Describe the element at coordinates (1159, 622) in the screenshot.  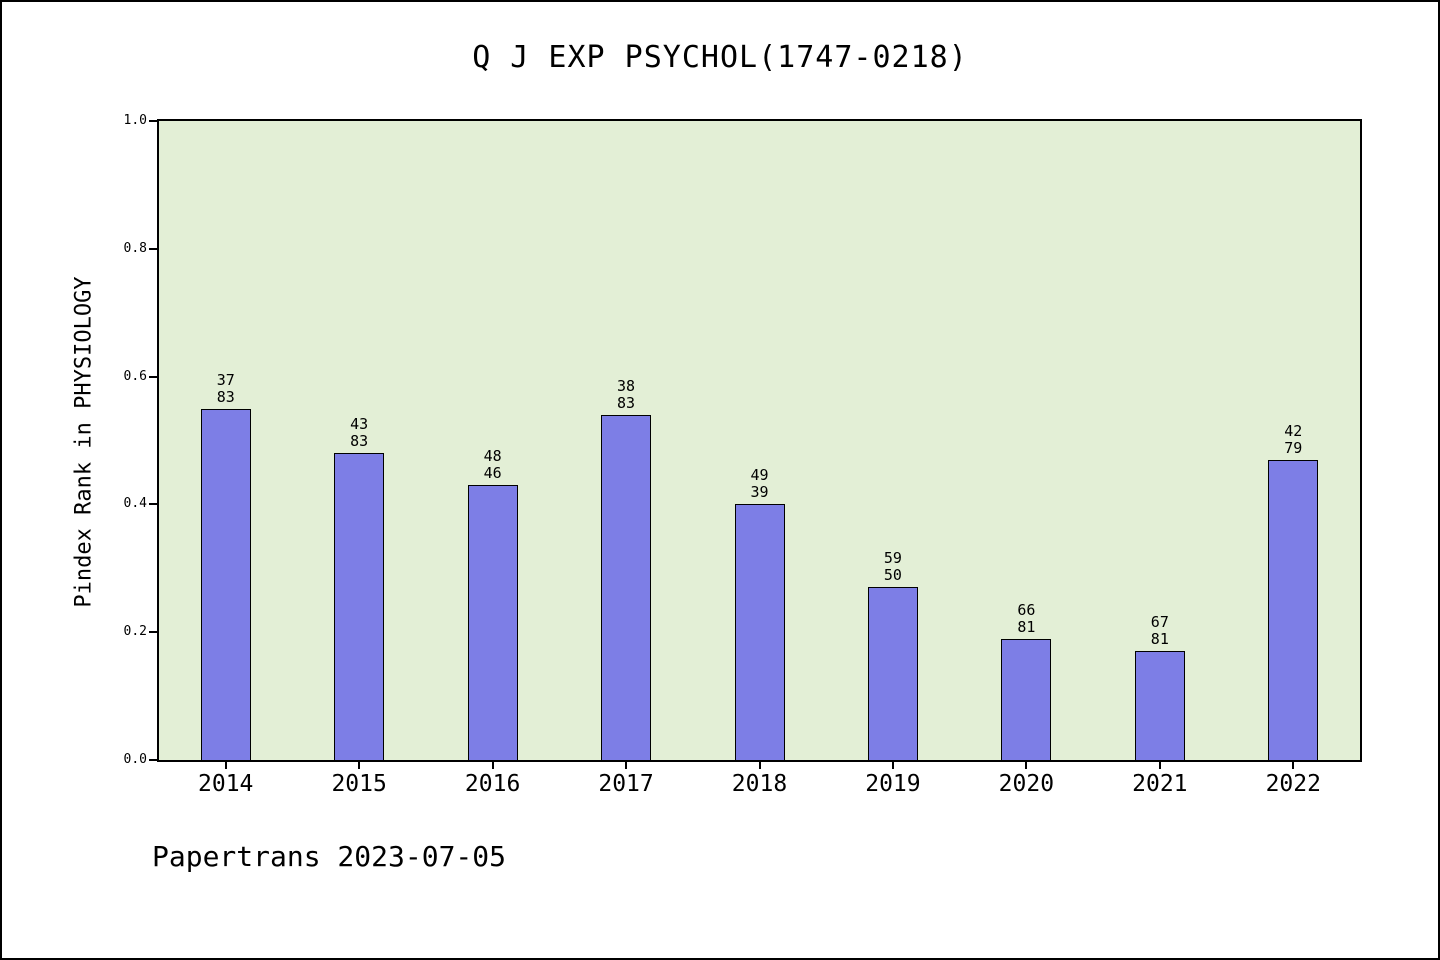
I see `bar-value-line: 67` at that location.